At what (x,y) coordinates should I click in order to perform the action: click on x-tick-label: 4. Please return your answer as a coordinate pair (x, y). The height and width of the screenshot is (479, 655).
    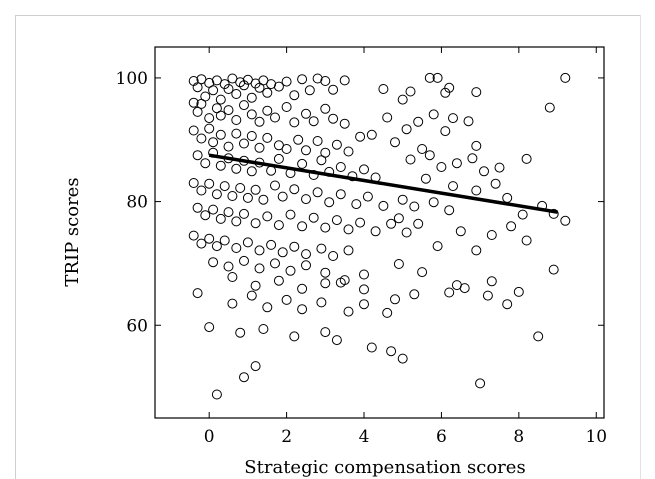
    Looking at the image, I should click on (364, 437).